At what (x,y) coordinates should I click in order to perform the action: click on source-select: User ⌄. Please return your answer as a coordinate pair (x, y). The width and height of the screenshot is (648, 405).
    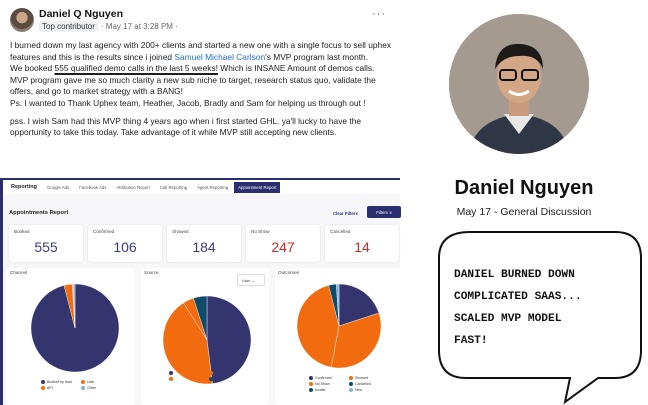
    Looking at the image, I should click on (251, 280).